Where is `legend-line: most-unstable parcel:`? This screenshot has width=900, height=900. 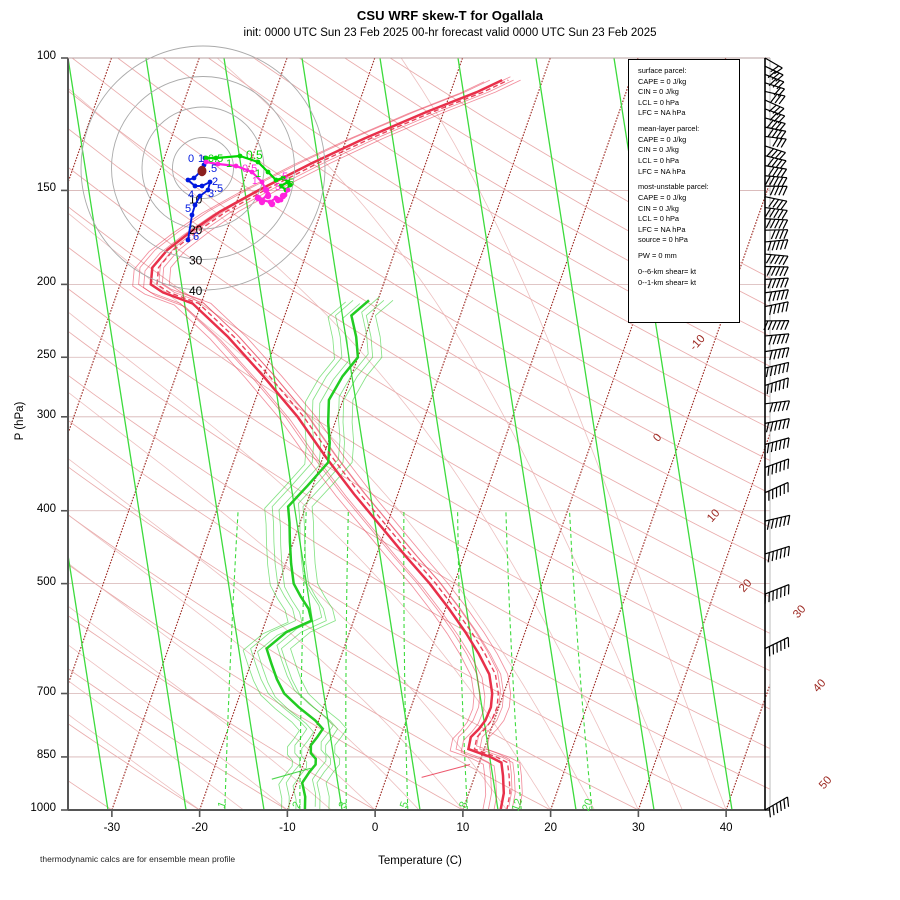 legend-line: most-unstable parcel: is located at coordinates (673, 187).